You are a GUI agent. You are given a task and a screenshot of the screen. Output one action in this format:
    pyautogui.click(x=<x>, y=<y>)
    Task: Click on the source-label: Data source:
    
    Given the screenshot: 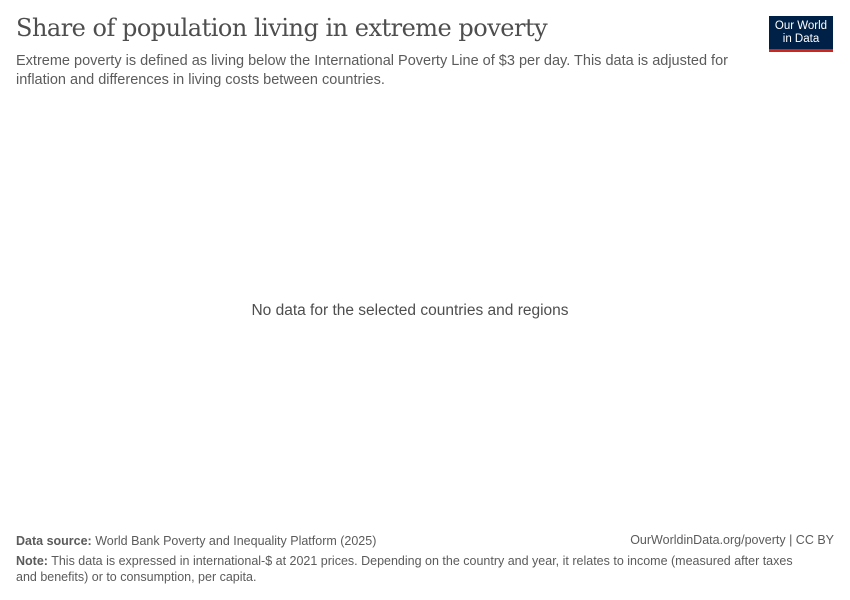 What is the action you would take?
    pyautogui.click(x=54, y=541)
    